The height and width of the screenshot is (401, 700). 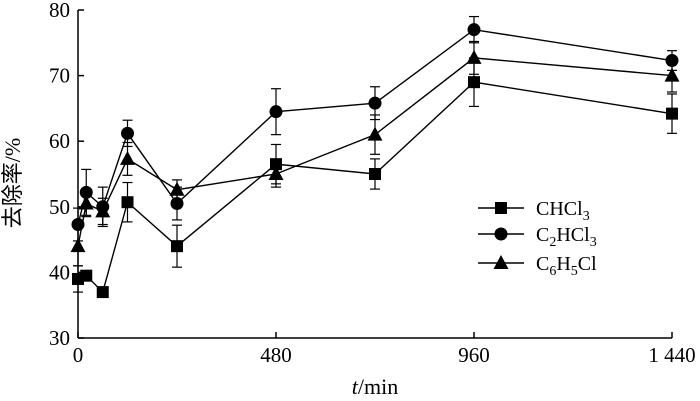 I want to click on x-tick-label: 480, so click(x=276, y=355).